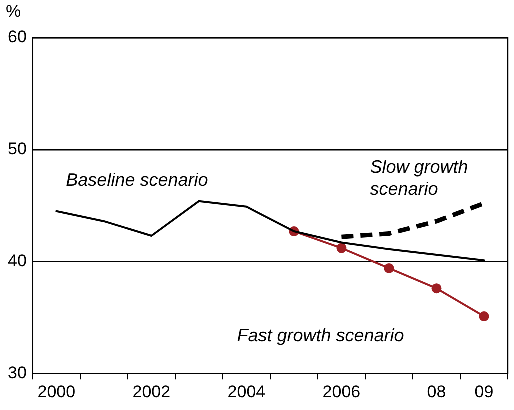 This screenshot has height=410, width=514. Describe the element at coordinates (436, 392) in the screenshot. I see `x-tick-label: 08` at that location.